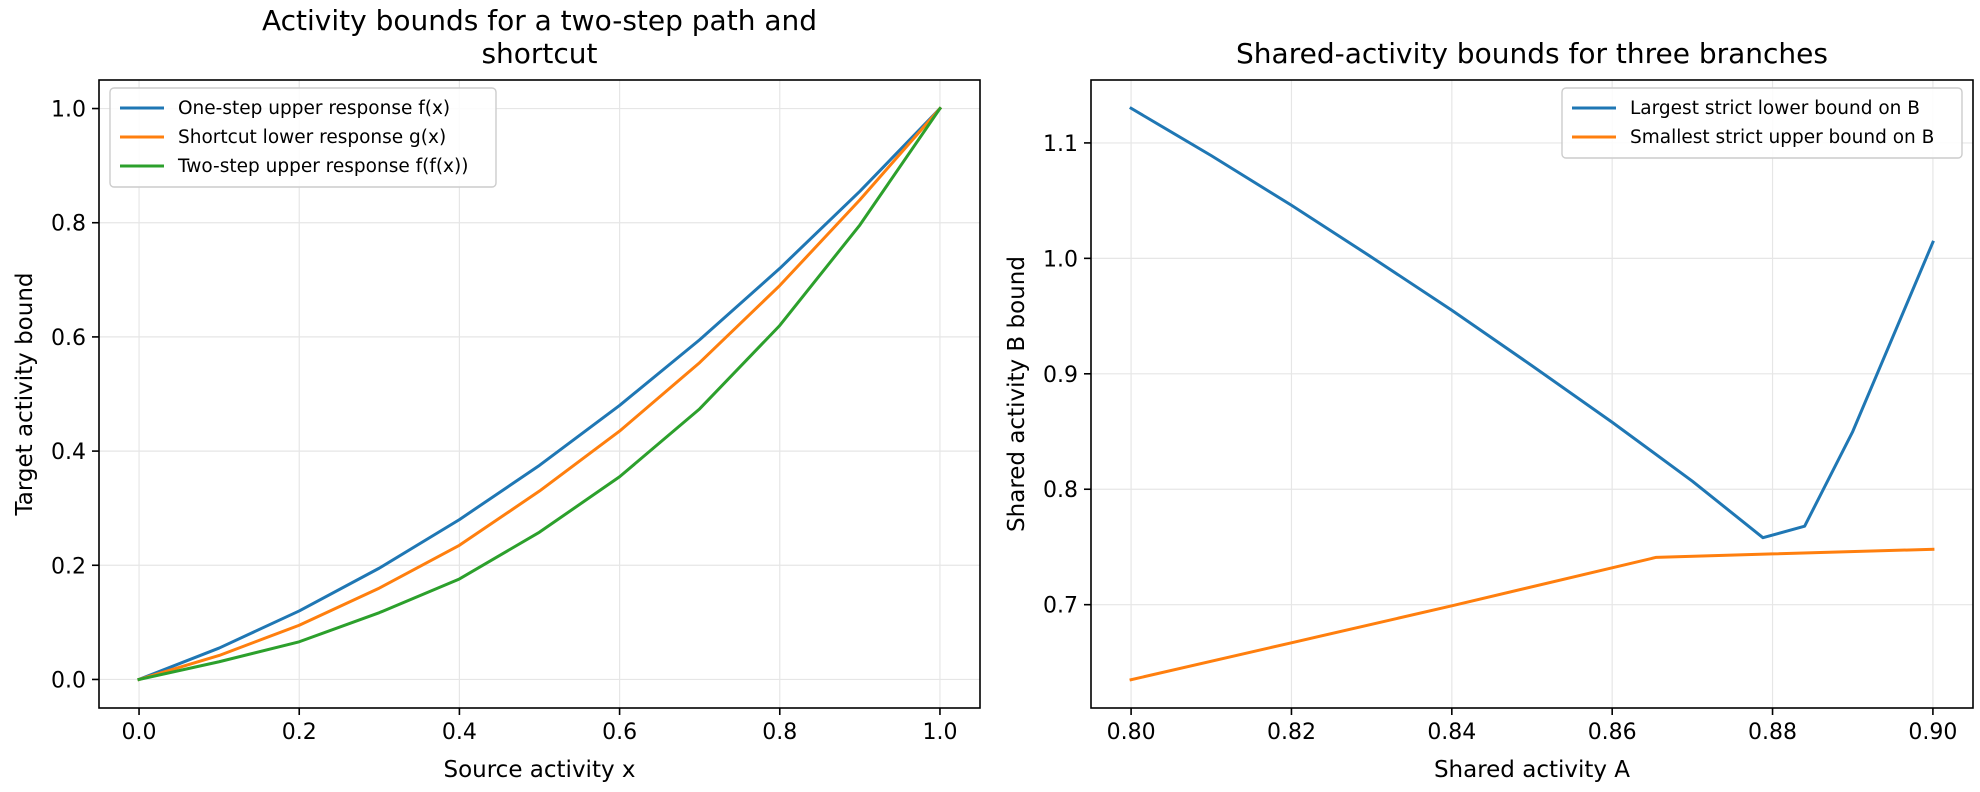  I want to click on legend-label: One-step upper response f(x), so click(314, 108).